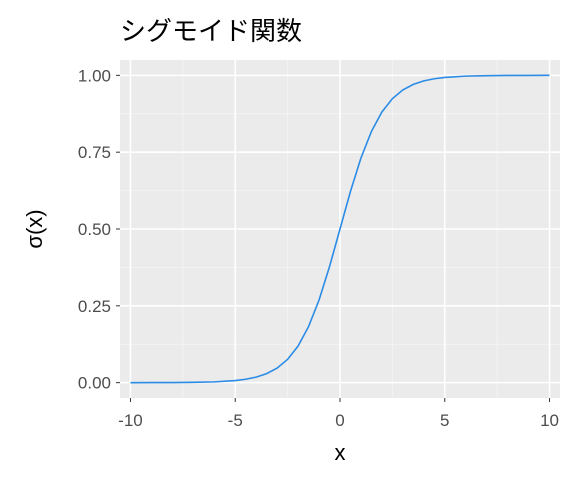 This screenshot has height=480, width=576. What do you see at coordinates (444, 420) in the screenshot?
I see `x-tick-label: 5` at bounding box center [444, 420].